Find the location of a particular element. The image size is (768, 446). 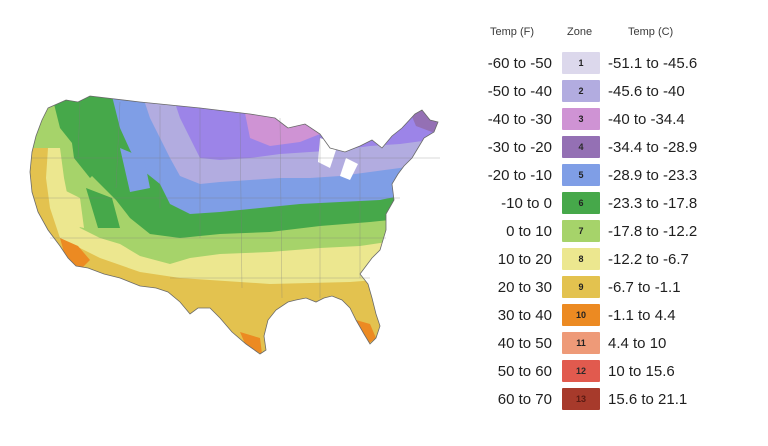

legend-temp-f: -10 to 0 is located at coordinates (526, 203).